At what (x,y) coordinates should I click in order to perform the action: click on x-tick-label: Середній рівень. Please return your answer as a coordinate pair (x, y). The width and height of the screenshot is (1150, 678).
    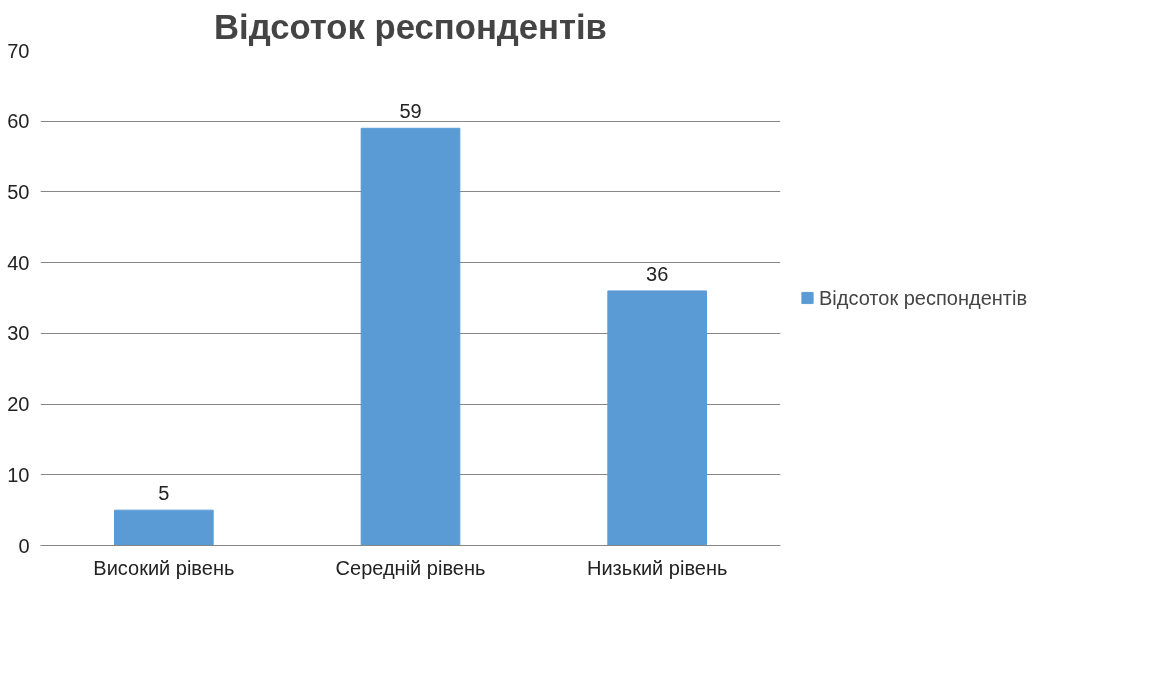
    Looking at the image, I should click on (410, 567).